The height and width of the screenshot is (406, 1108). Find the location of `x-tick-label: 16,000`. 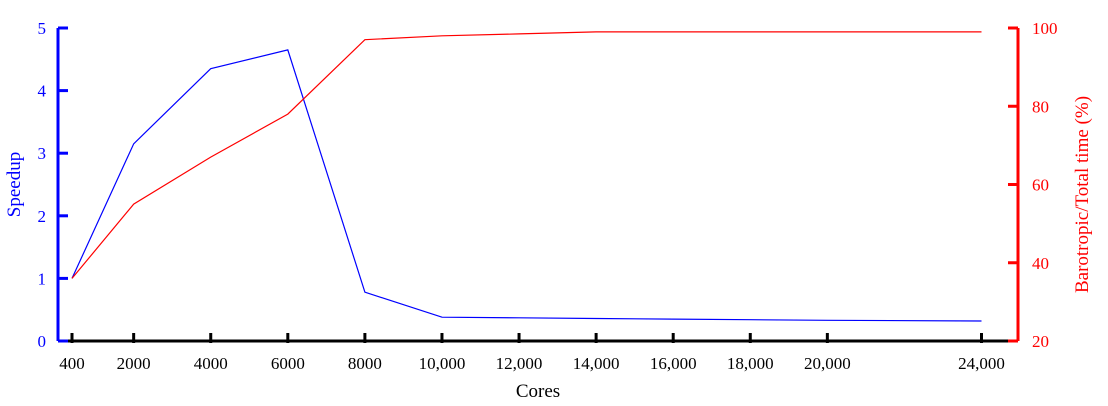

x-tick-label: 16,000 is located at coordinates (673, 363).